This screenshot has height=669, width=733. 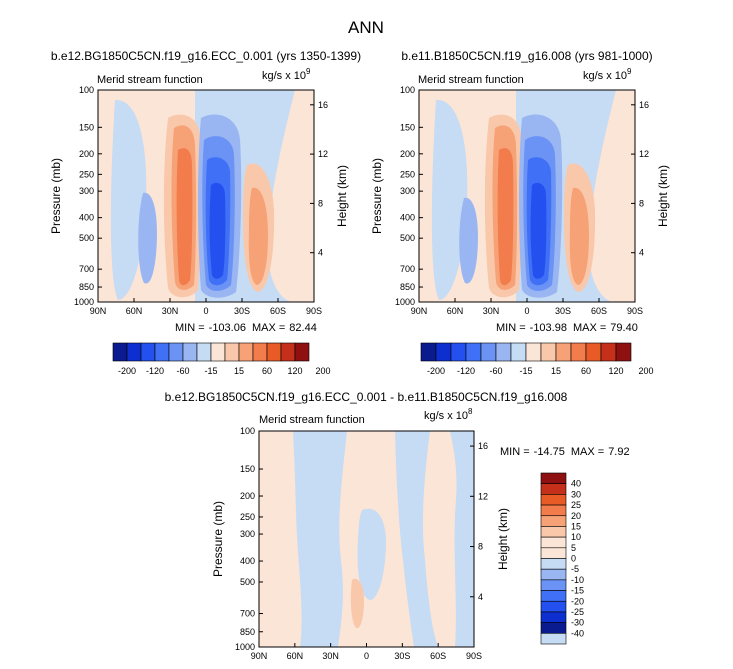 What do you see at coordinates (635, 311) in the screenshot?
I see `panel-2-xtick-label: 90S` at bounding box center [635, 311].